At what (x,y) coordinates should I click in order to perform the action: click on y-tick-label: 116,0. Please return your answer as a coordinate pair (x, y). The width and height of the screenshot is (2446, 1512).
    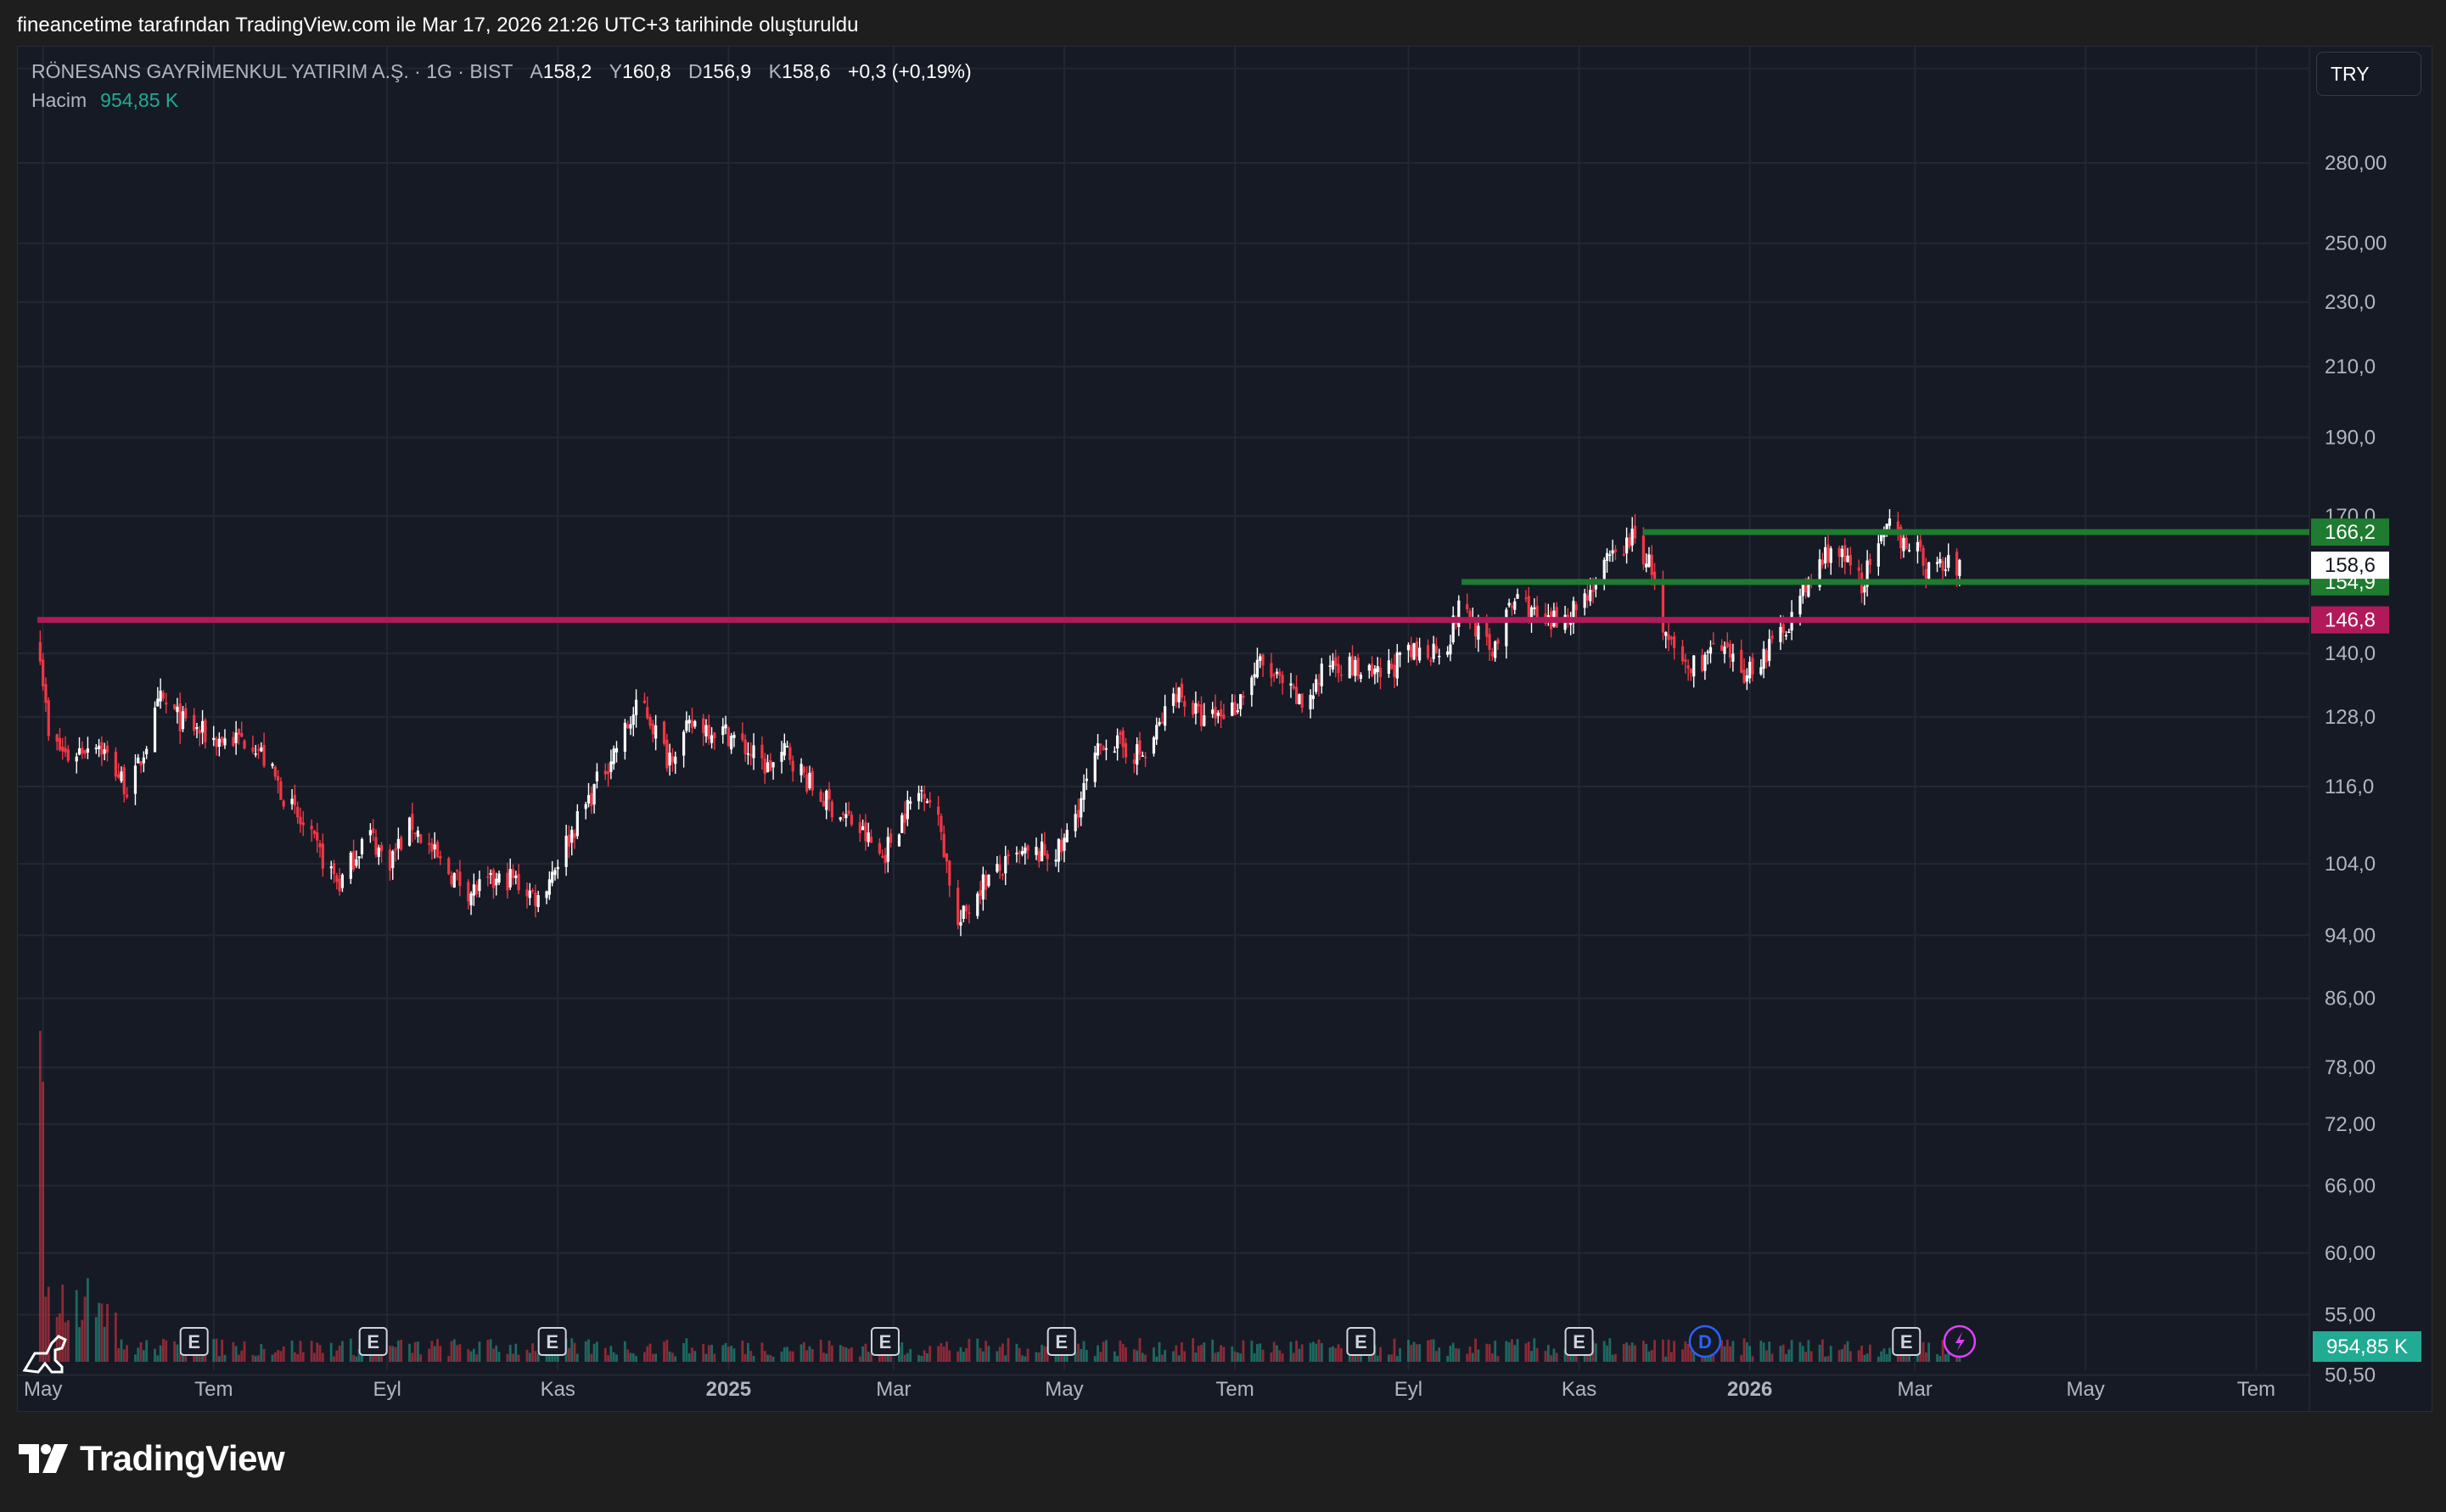
    Looking at the image, I should click on (2349, 787).